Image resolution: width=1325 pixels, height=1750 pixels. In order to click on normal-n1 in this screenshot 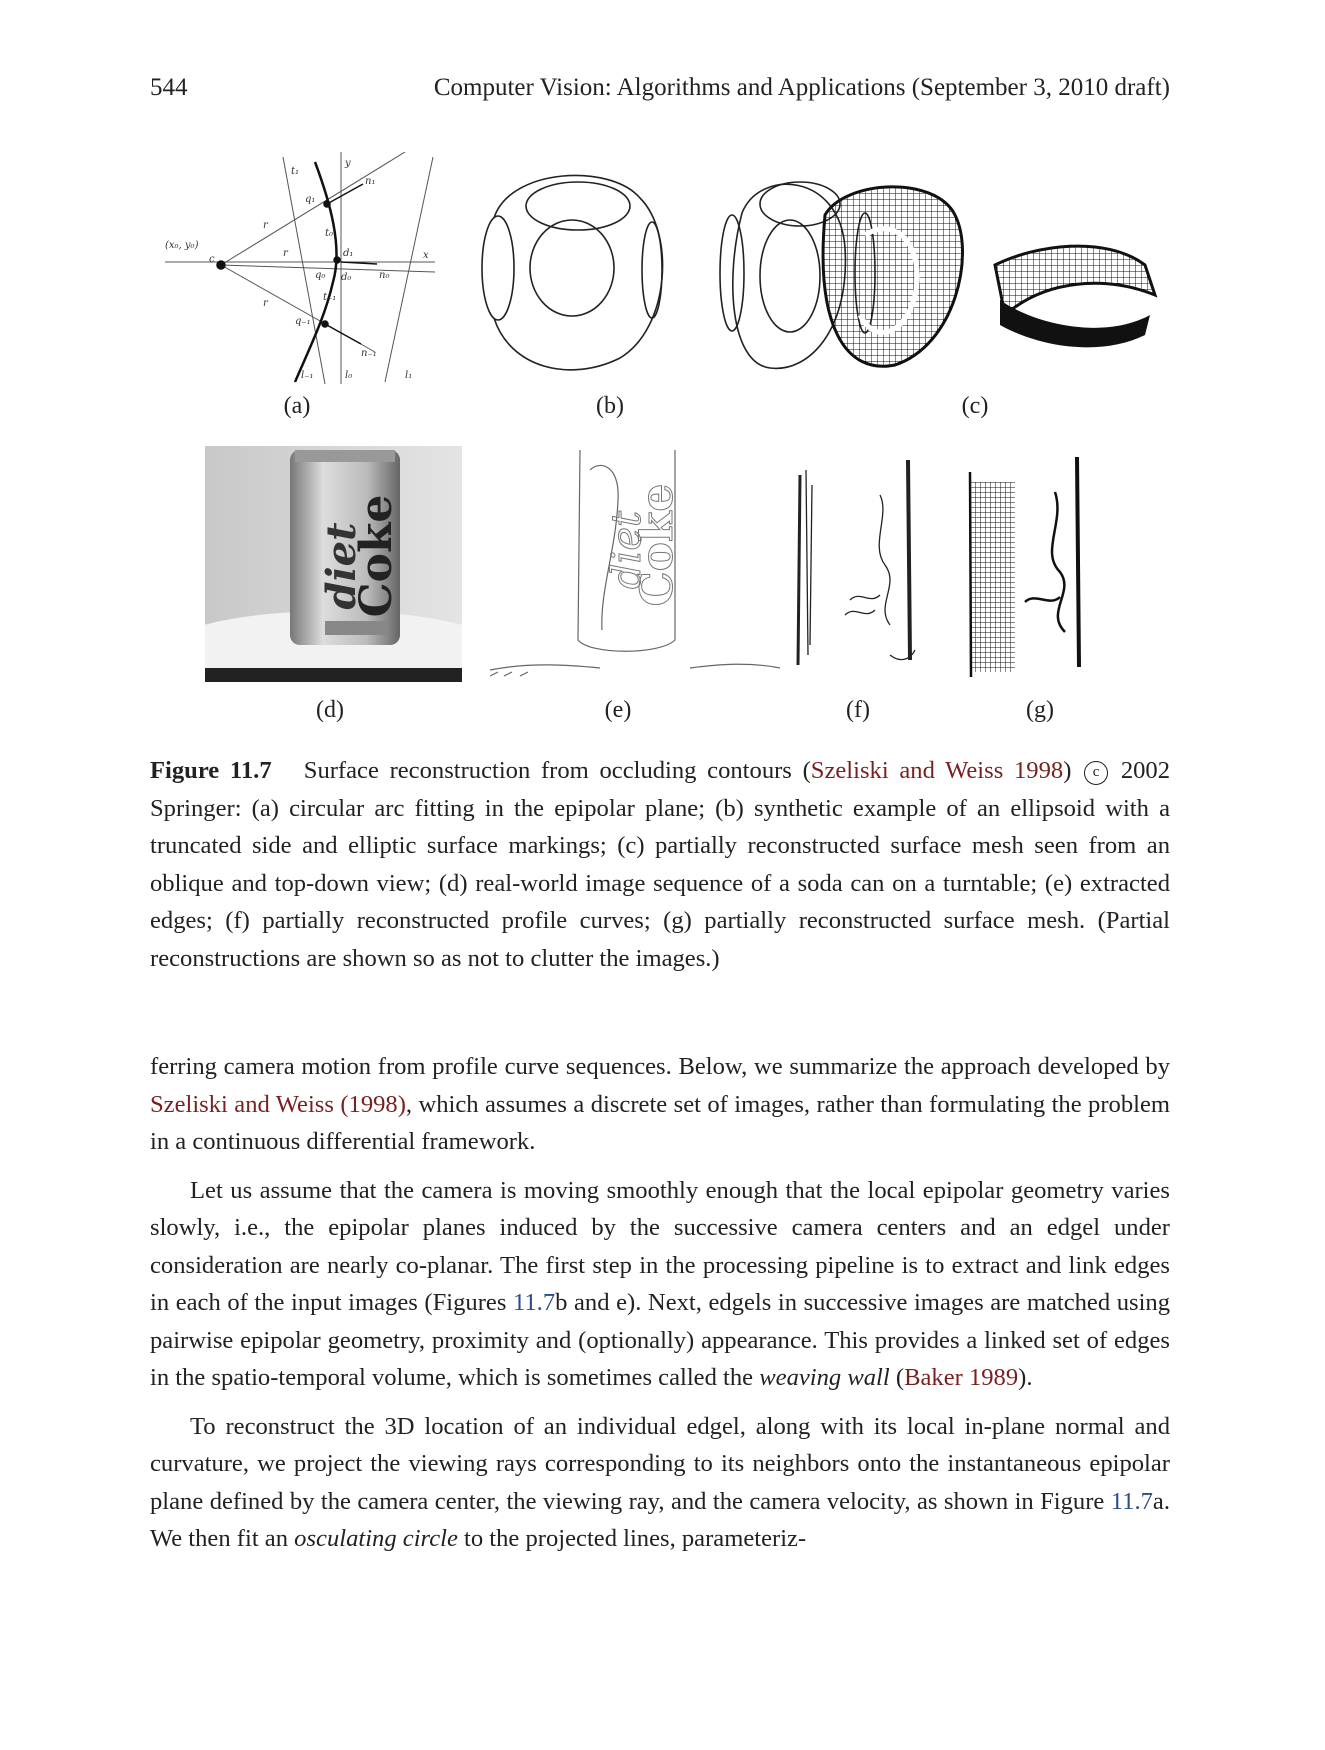, I will do `click(345, 194)`.